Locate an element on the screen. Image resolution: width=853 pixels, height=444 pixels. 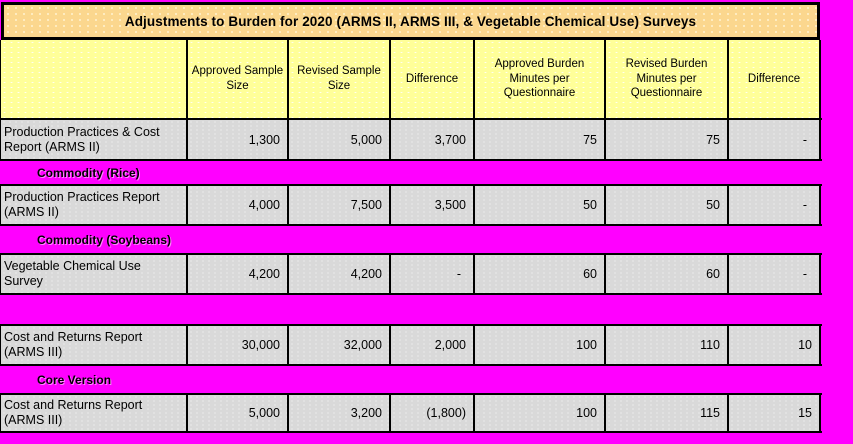
section-row: Commodity (Soybeans) is located at coordinates (426, 239).